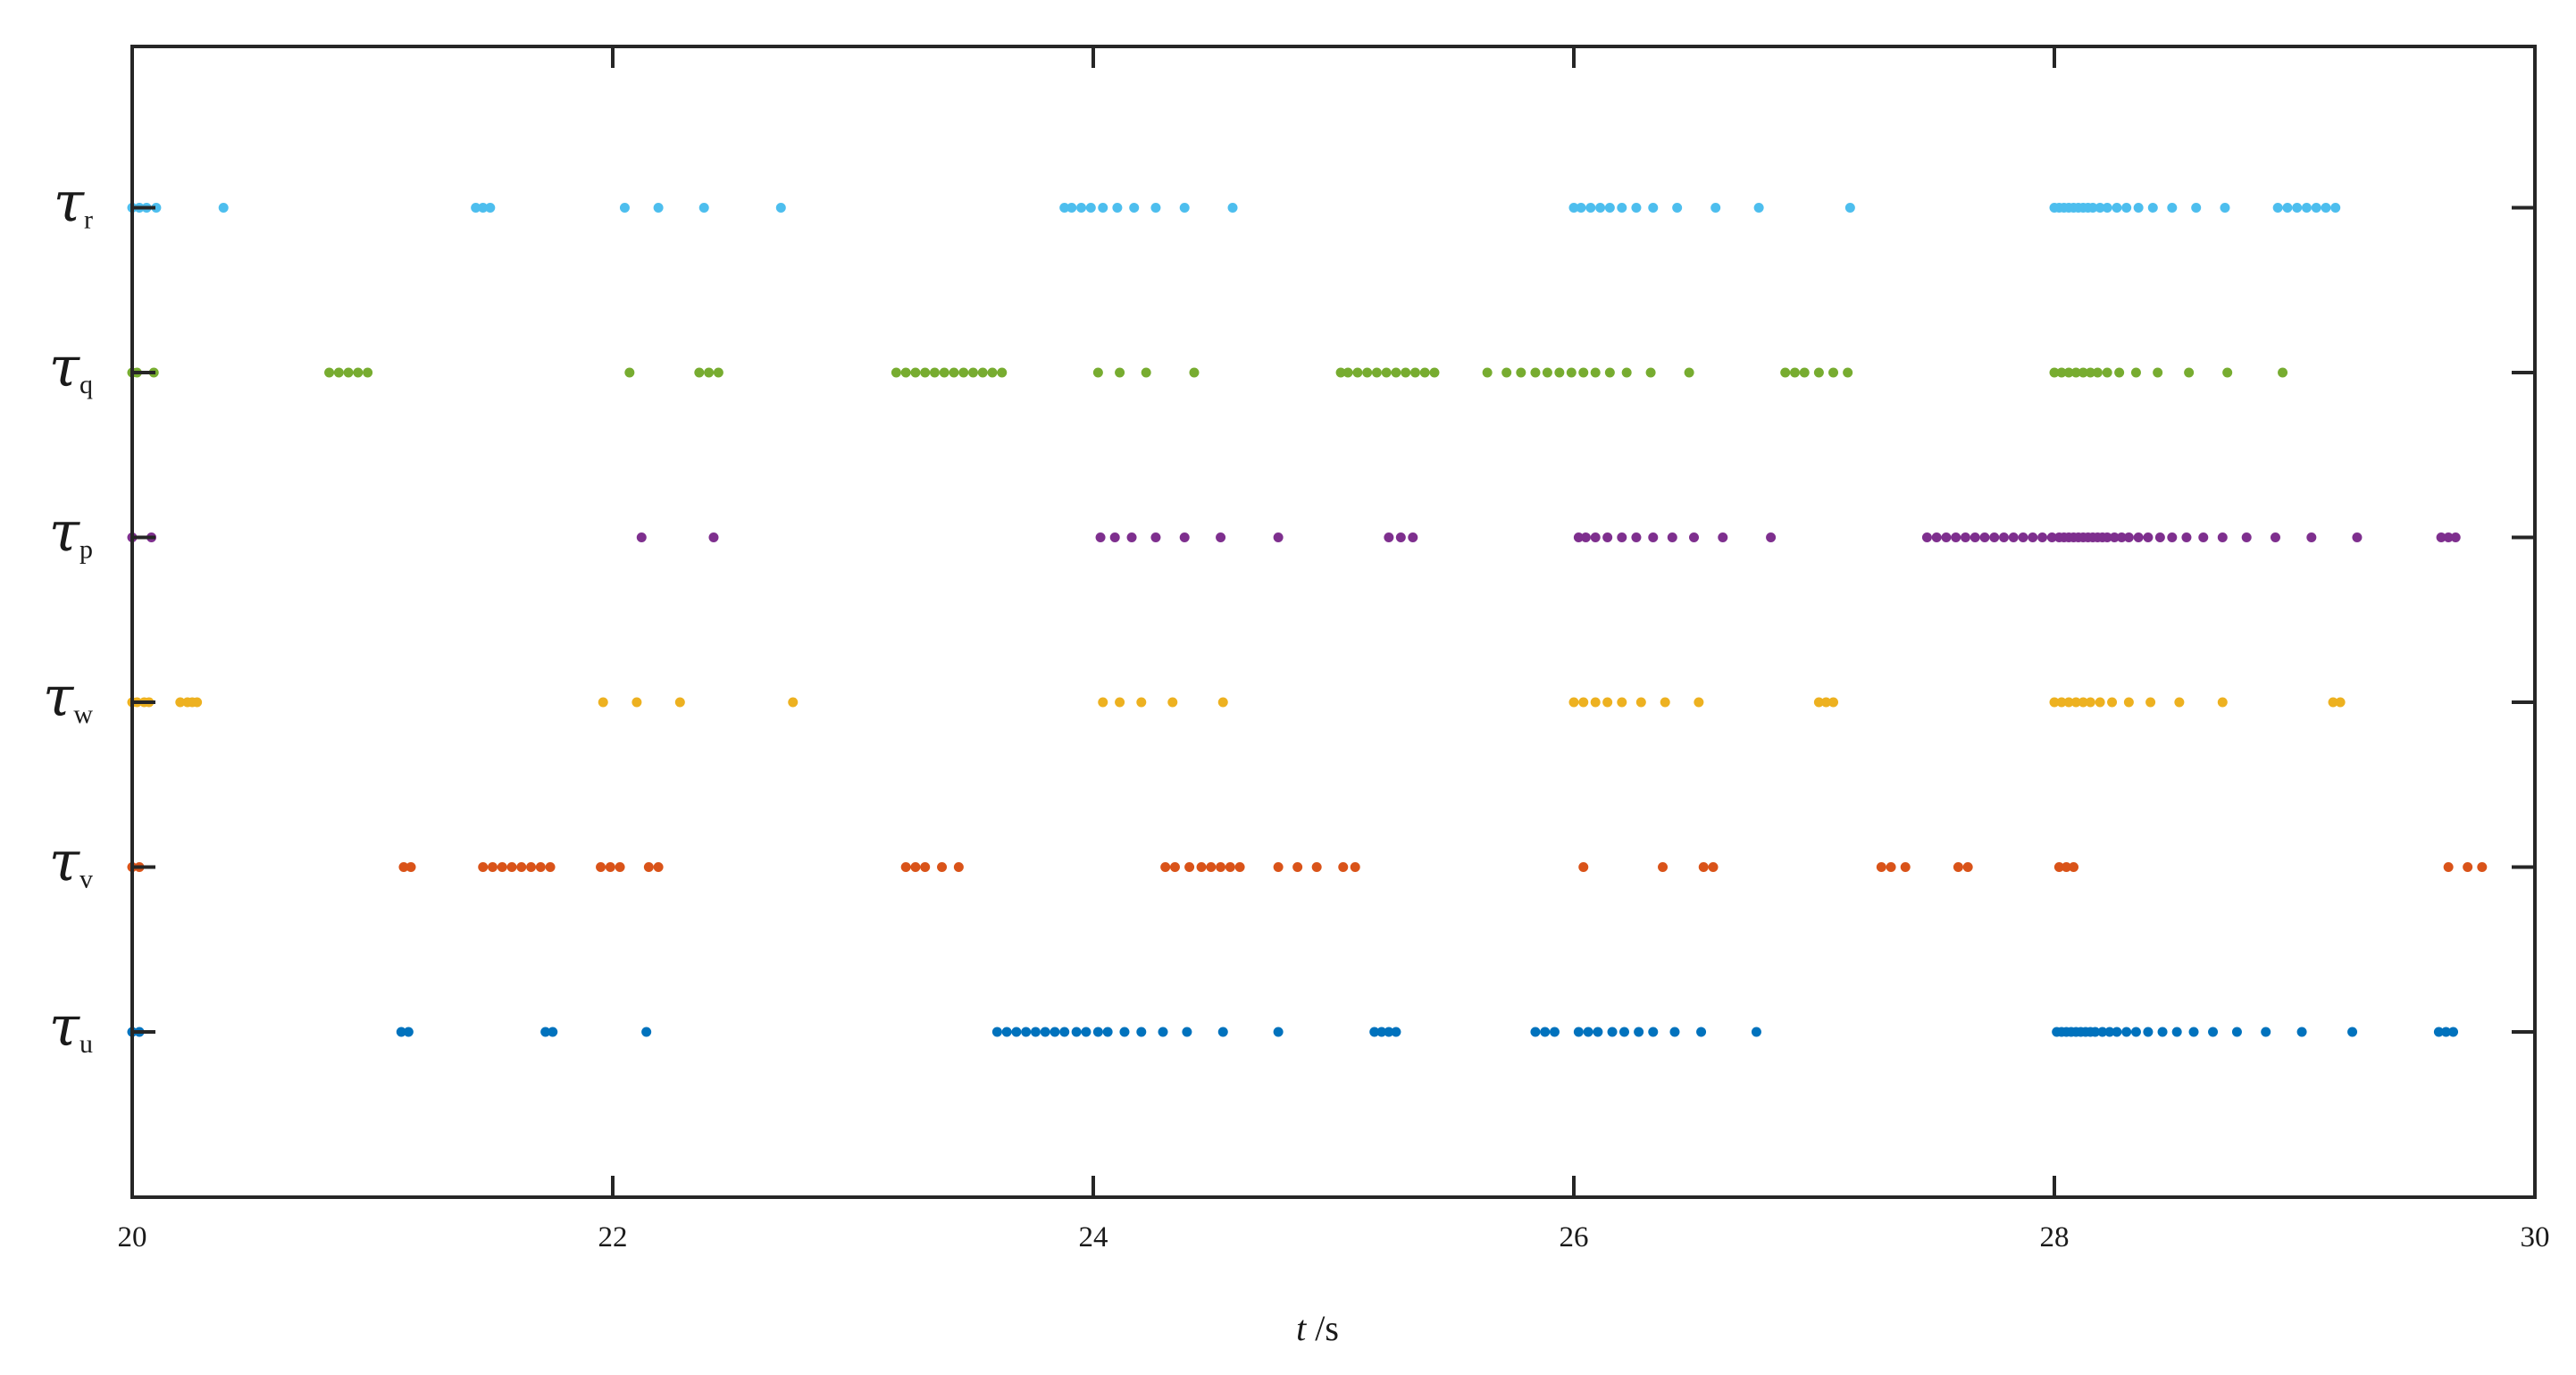 This screenshot has width=2576, height=1375. I want to click on x-tick-label: 28, so click(2055, 1237).